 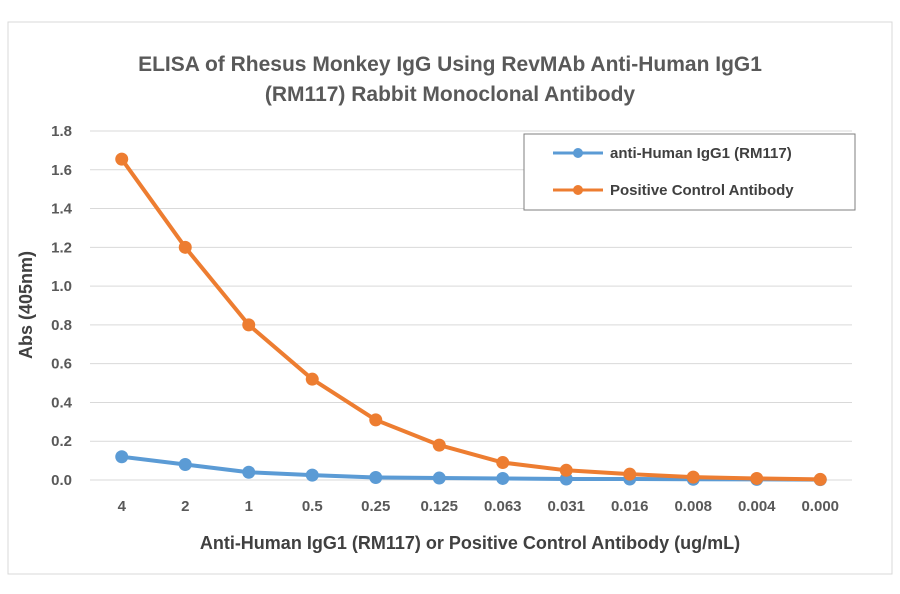 What do you see at coordinates (566, 506) in the screenshot?
I see `x-tick-label: 0.031` at bounding box center [566, 506].